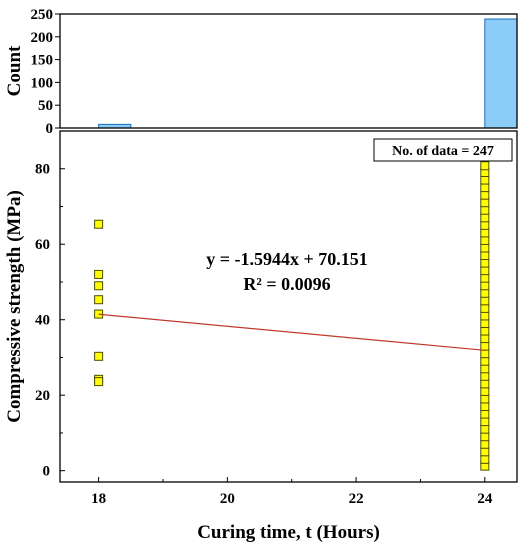 This screenshot has width=531, height=550. I want to click on trendline, so click(291, 332).